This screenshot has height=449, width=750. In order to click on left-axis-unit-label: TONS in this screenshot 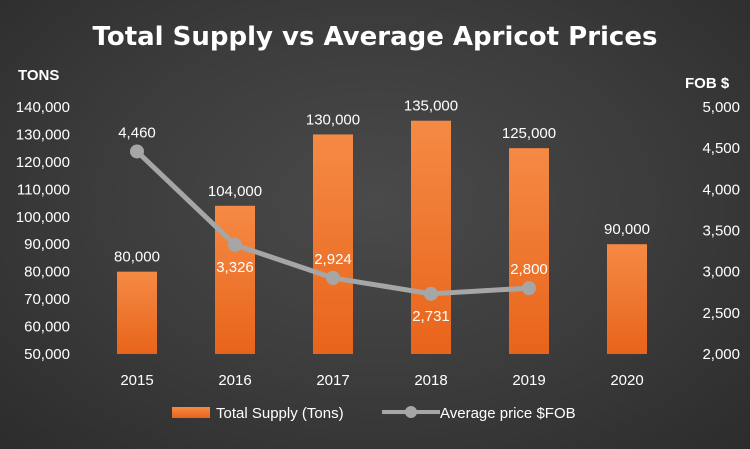, I will do `click(38, 75)`.